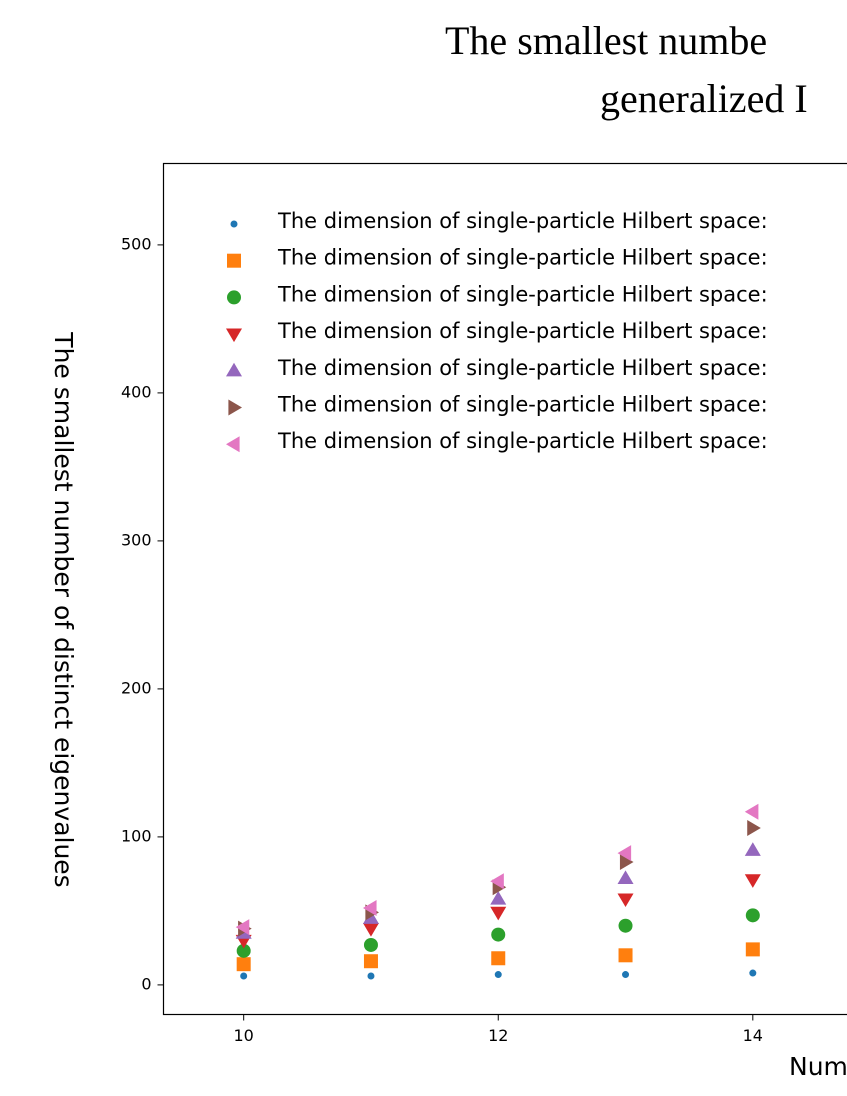 This screenshot has height=1096, width=847. Describe the element at coordinates (498, 1035) in the screenshot. I see `x-tick-label: 12` at that location.